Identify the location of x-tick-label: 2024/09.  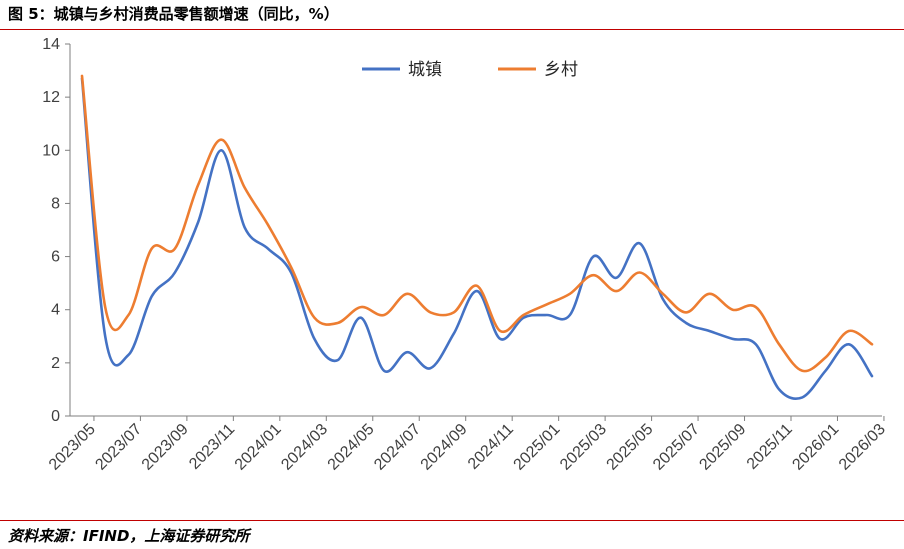
(444, 447).